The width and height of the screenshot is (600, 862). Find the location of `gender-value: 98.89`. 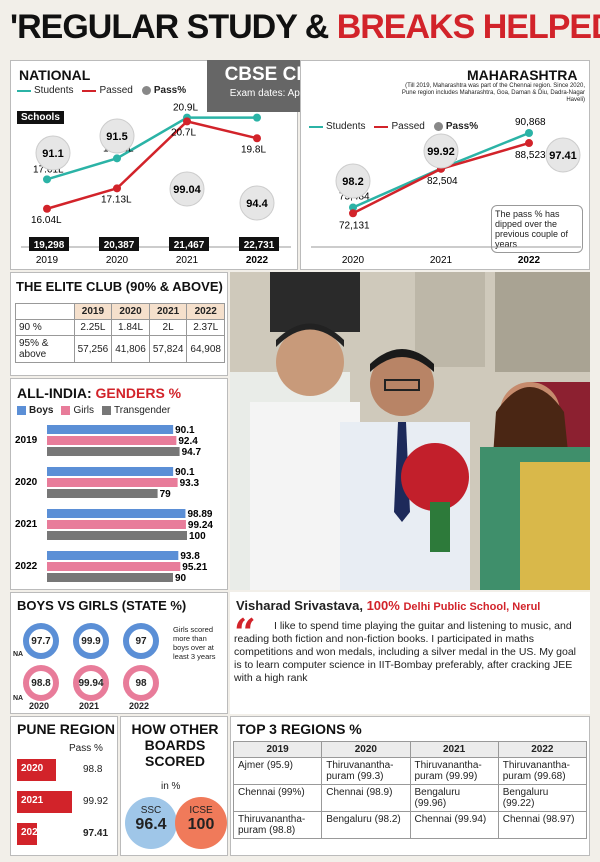

gender-value: 98.89 is located at coordinates (199, 514).